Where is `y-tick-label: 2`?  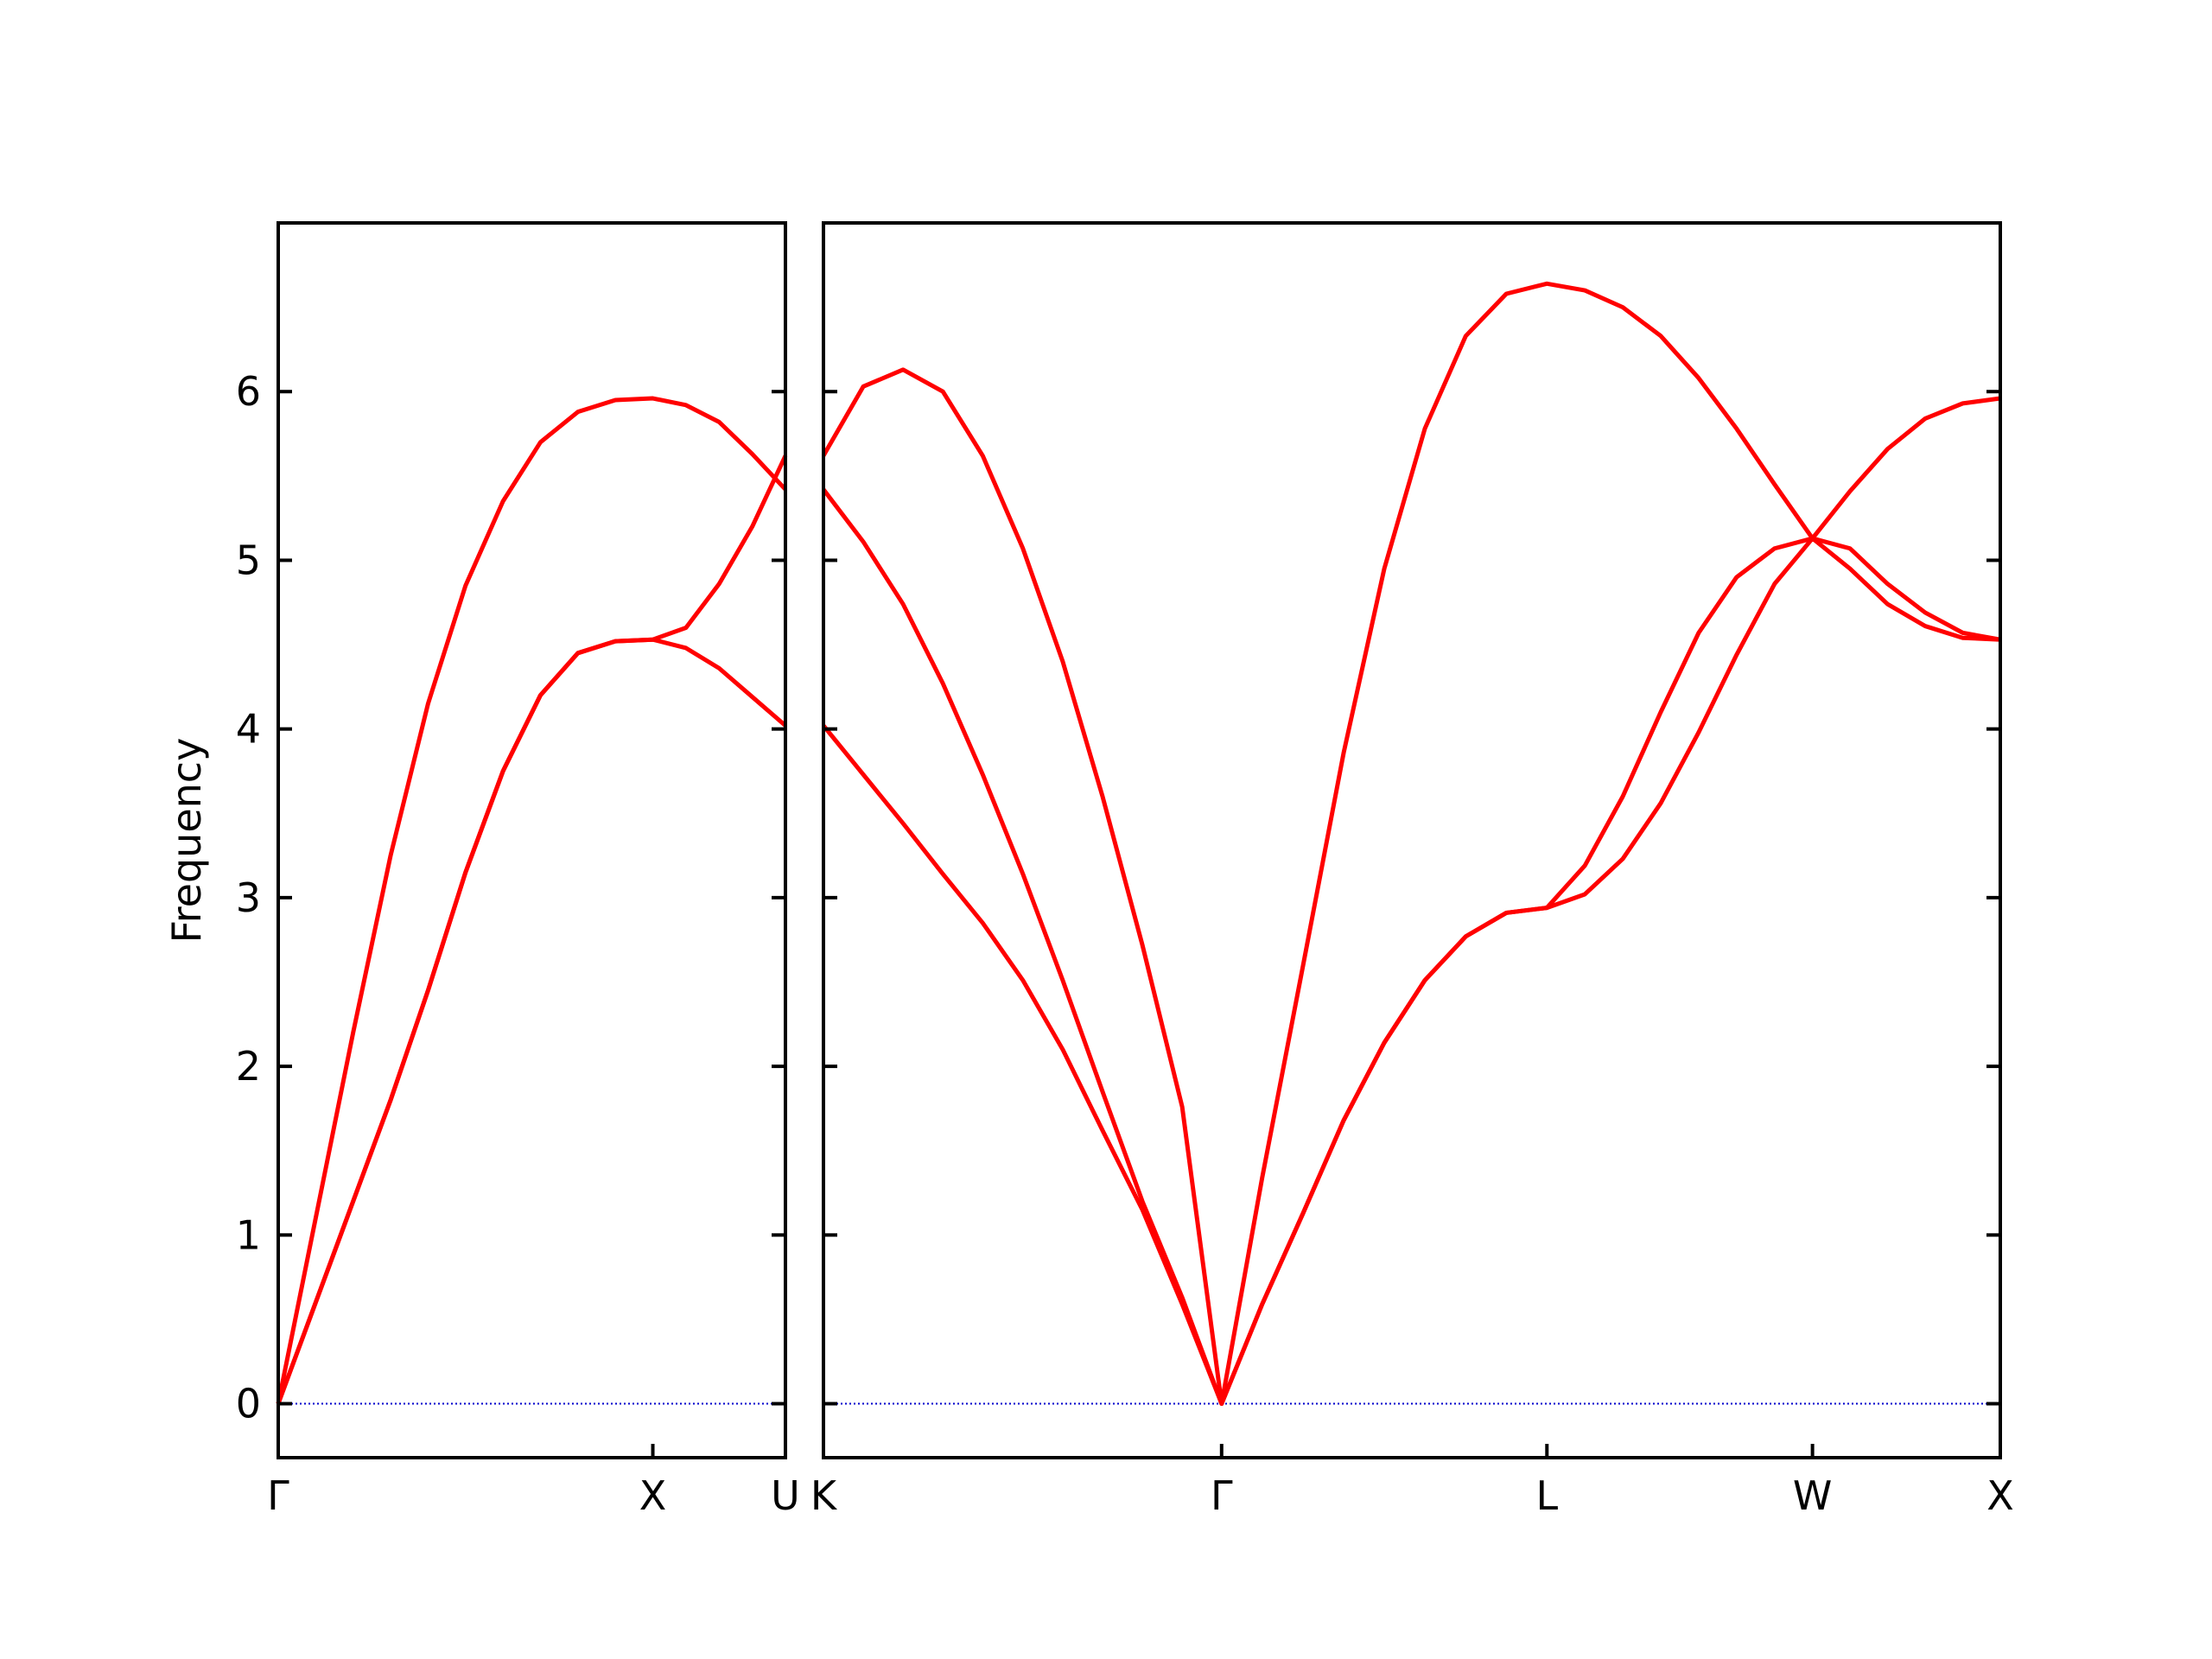 y-tick-label: 2 is located at coordinates (248, 1066).